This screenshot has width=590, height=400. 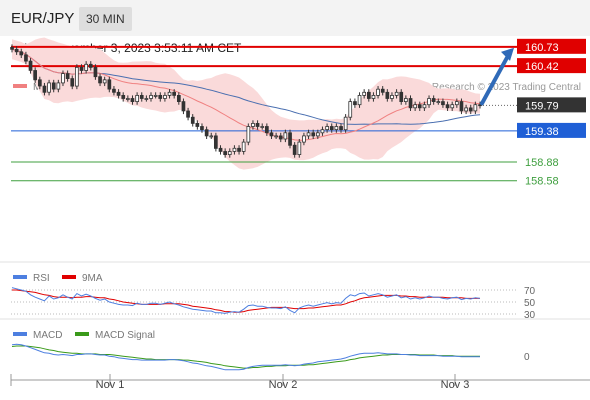 I want to click on timeframe-button: 30 MIN, so click(x=105, y=19).